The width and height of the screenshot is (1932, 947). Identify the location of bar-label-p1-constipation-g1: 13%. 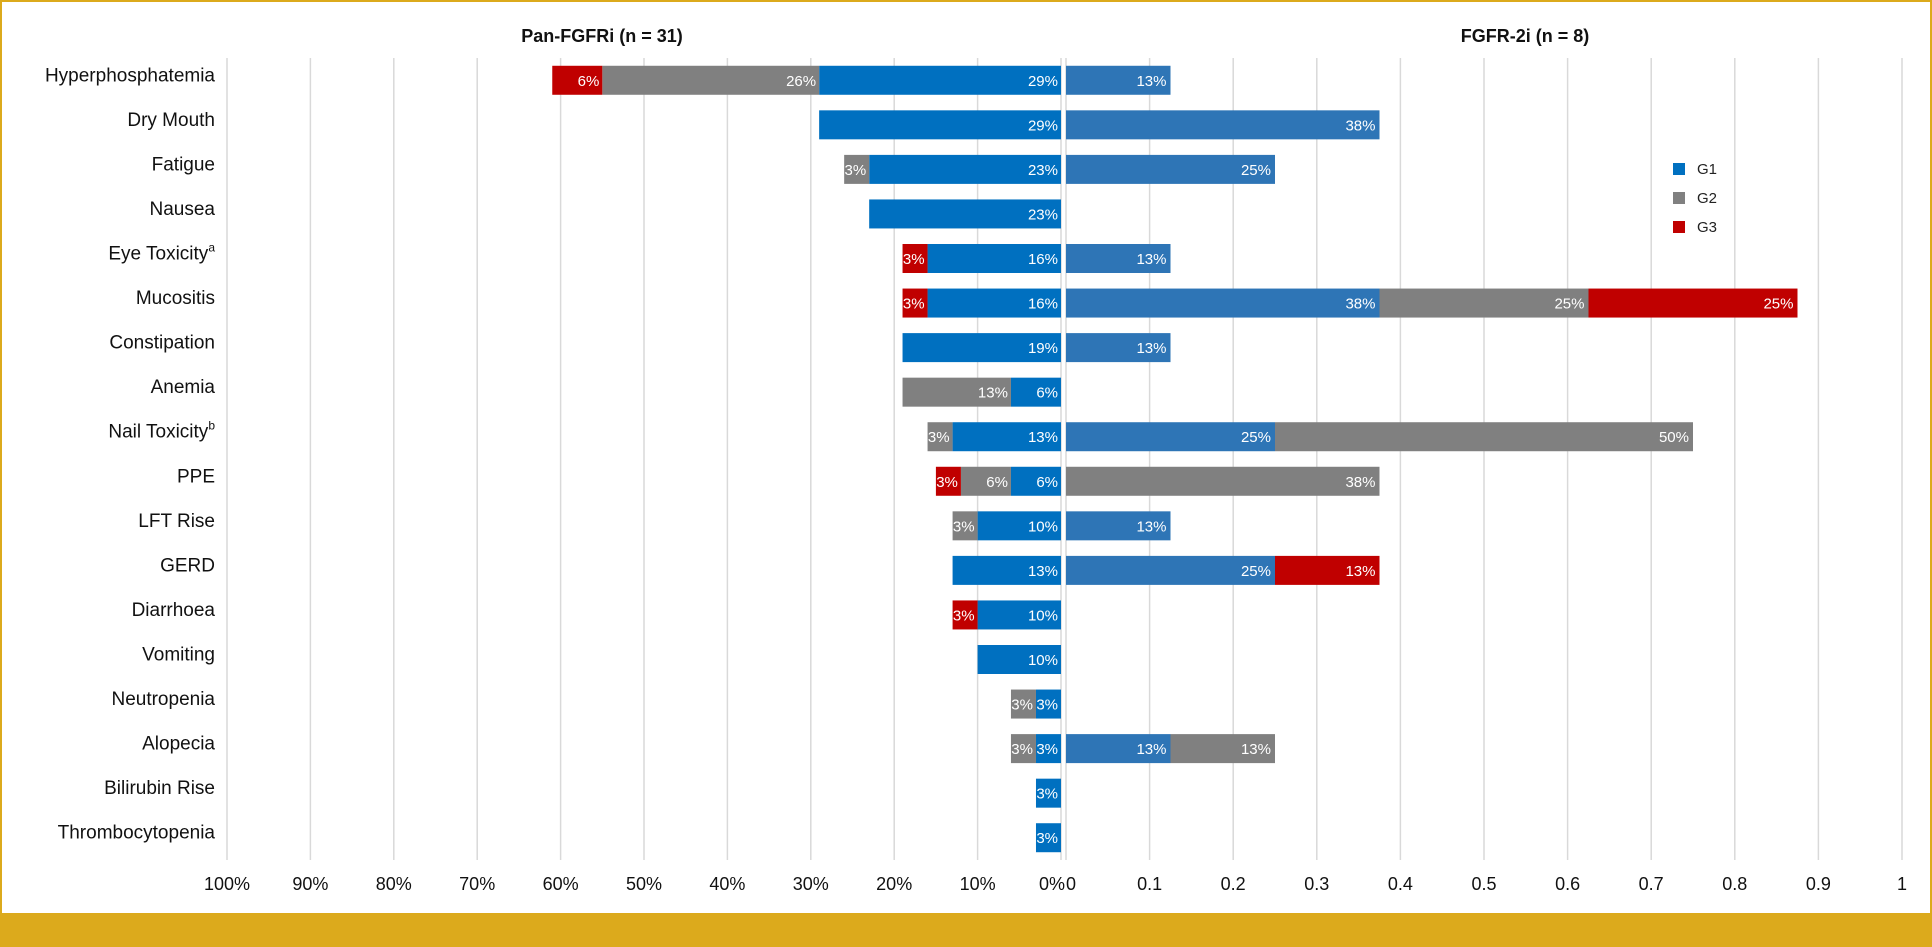
(1151, 348).